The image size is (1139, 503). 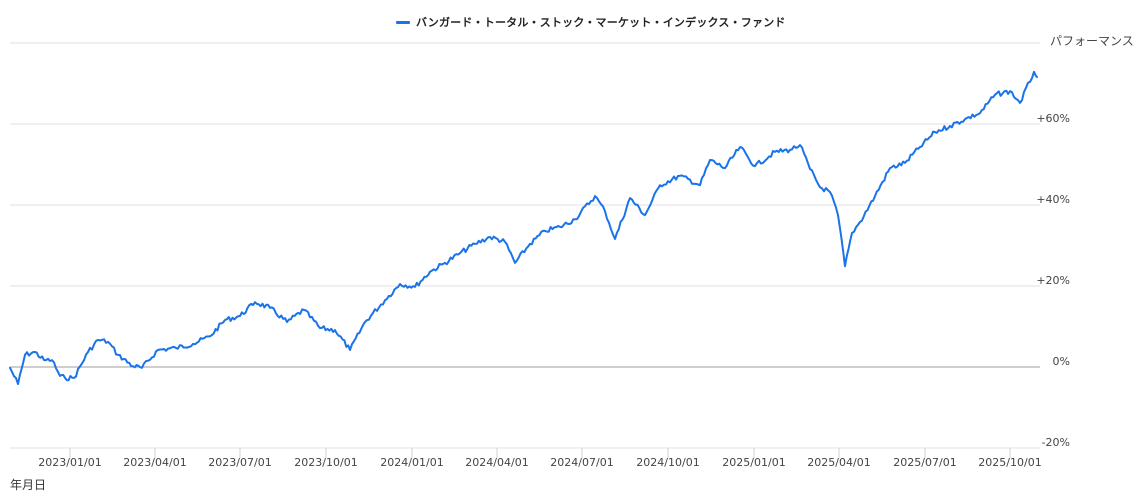 I want to click on x-tick-label: 2025/10/01, so click(x=1010, y=462).